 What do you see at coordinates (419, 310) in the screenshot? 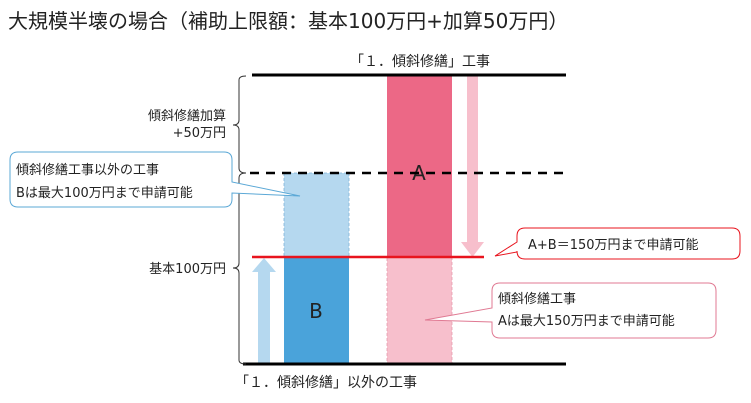
I see `bar-a-lower` at bounding box center [419, 310].